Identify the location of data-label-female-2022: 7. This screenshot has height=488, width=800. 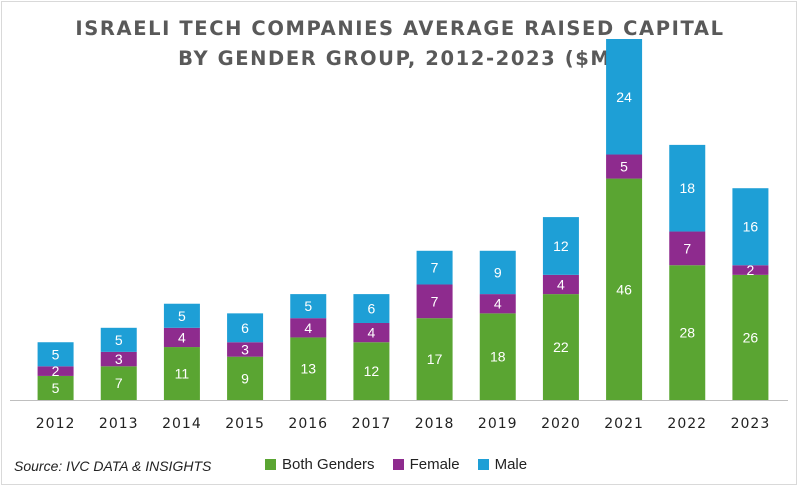
(687, 248).